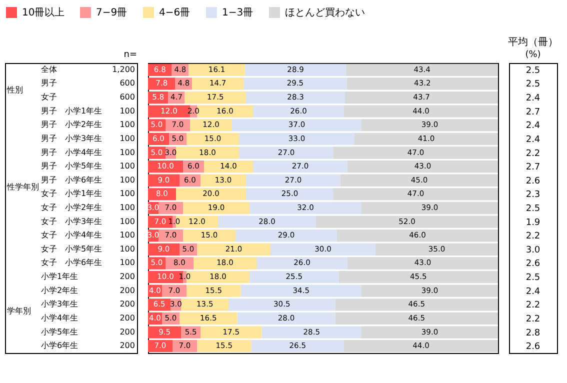 The image size is (567, 383). What do you see at coordinates (123, 69) in the screenshot?
I see `text: 1,200` at bounding box center [123, 69].